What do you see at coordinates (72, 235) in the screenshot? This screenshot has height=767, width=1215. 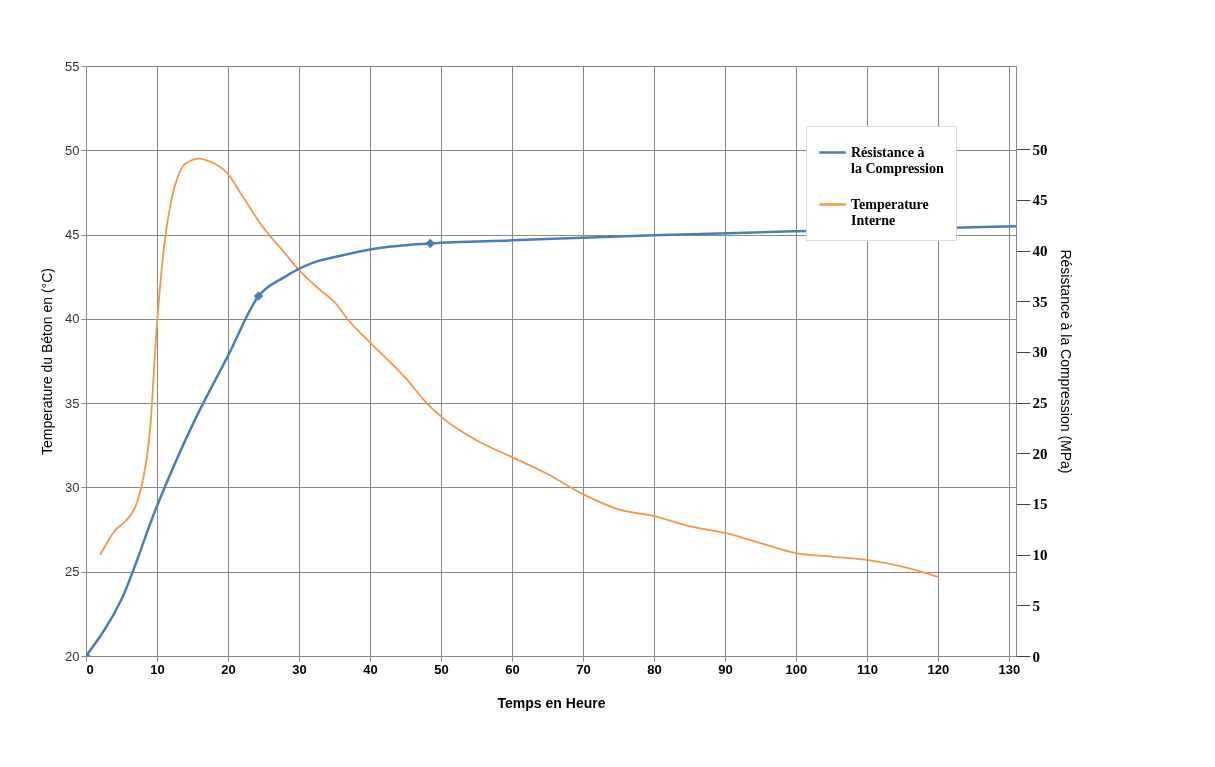 I see `y-tick-label: 45` at bounding box center [72, 235].